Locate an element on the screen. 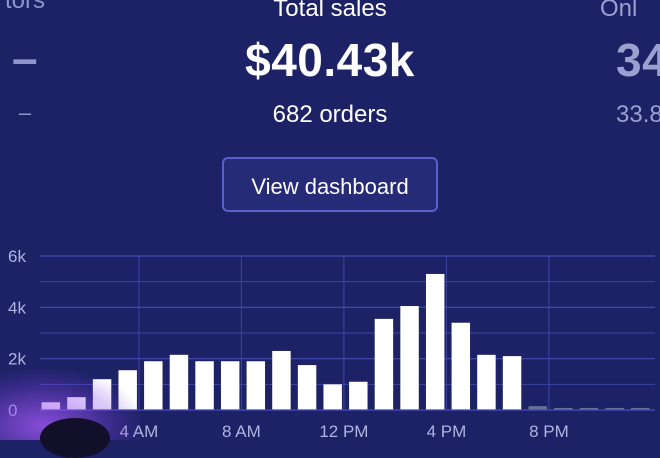 The height and width of the screenshot is (458, 660). view-dashboard-button: View dashboard is located at coordinates (330, 184).